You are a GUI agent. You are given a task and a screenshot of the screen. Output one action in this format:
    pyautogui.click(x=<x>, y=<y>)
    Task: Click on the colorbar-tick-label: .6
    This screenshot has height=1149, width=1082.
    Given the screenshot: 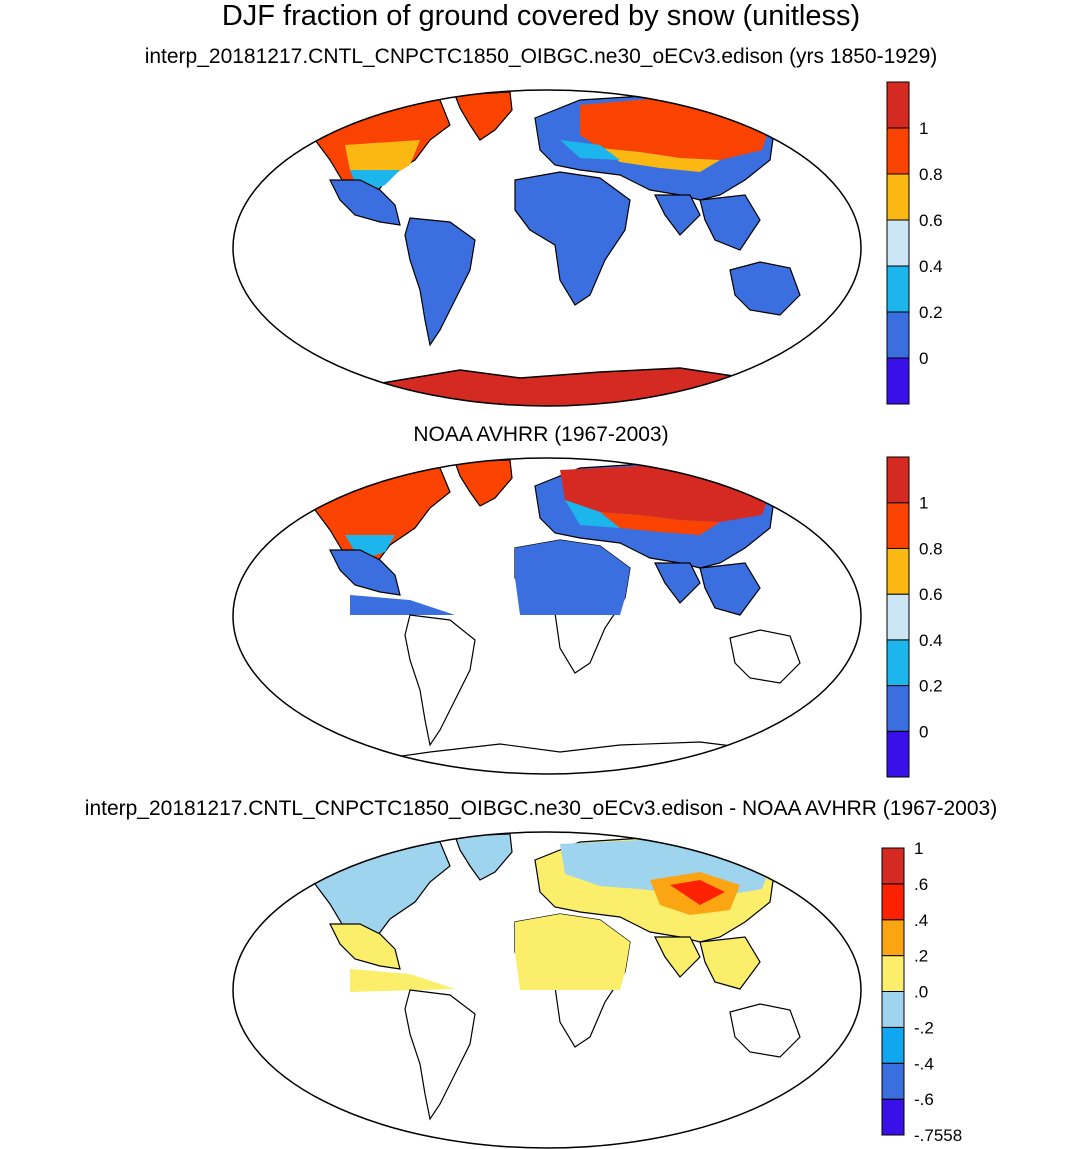 What is the action you would take?
    pyautogui.click(x=921, y=884)
    